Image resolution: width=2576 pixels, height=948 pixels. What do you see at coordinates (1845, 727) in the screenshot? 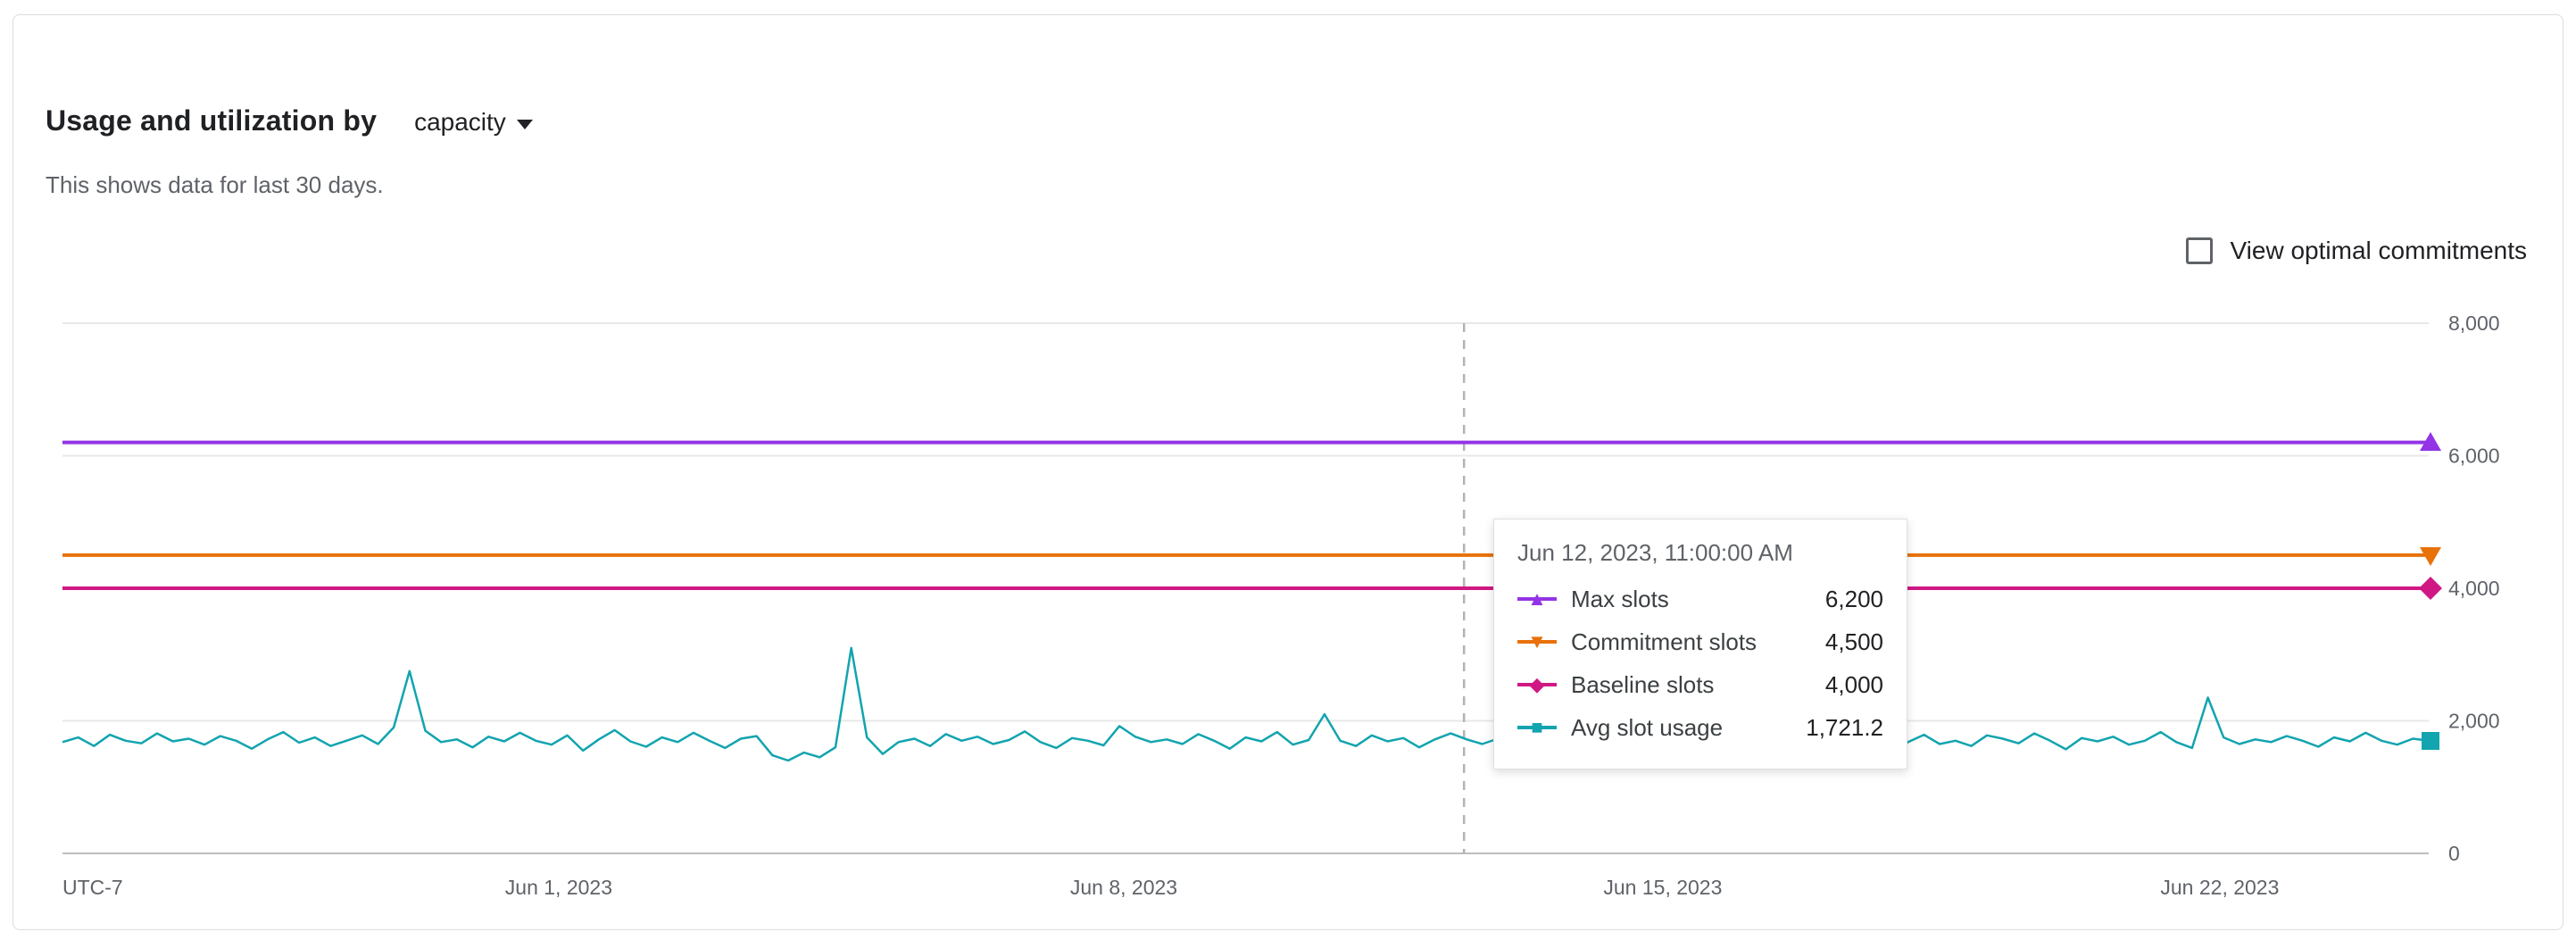
I see `series-value: 1,721.2` at bounding box center [1845, 727].